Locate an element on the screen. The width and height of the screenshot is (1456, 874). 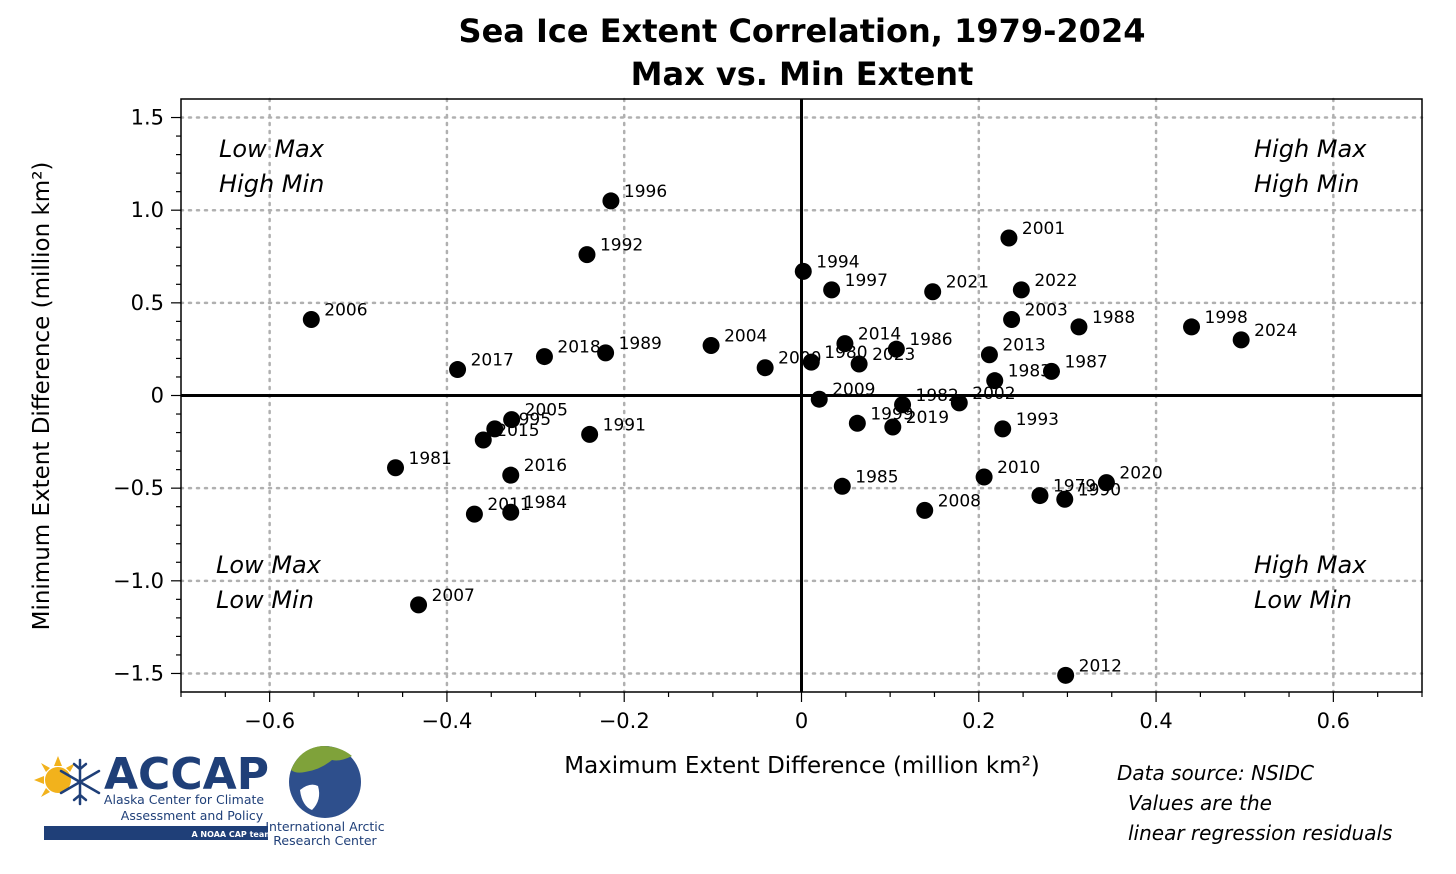
quadrant-label-bottom-left: Low Min is located at coordinates (265, 600).